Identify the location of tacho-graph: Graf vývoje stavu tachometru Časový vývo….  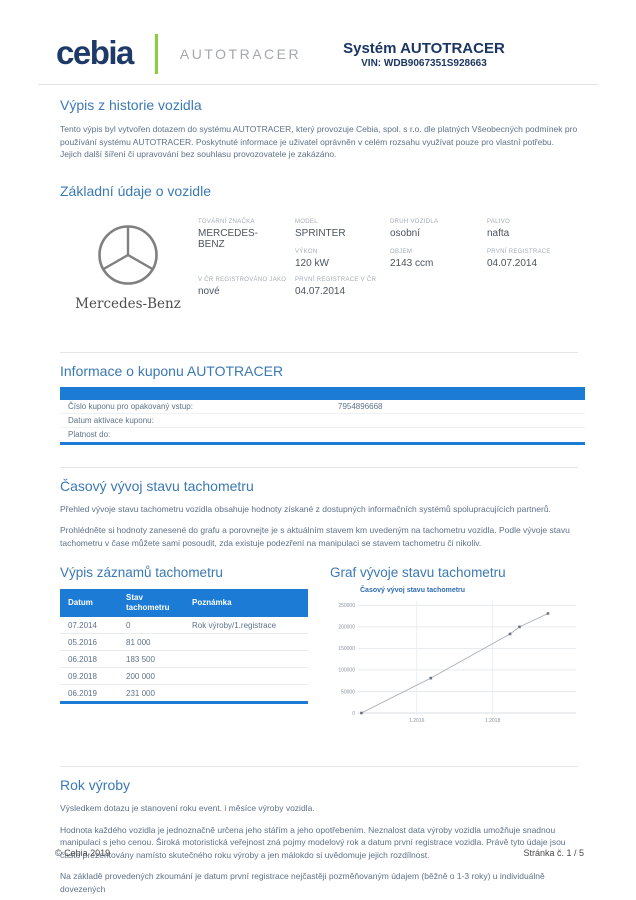
(457, 649).